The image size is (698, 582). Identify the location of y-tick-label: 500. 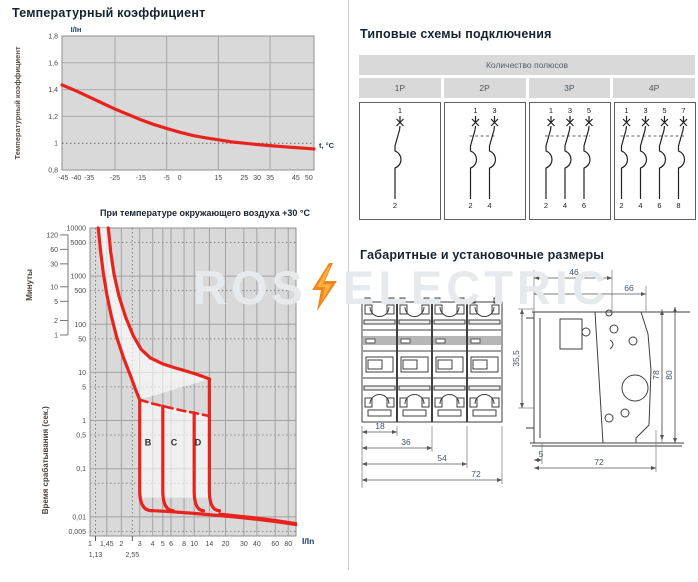
(80, 291).